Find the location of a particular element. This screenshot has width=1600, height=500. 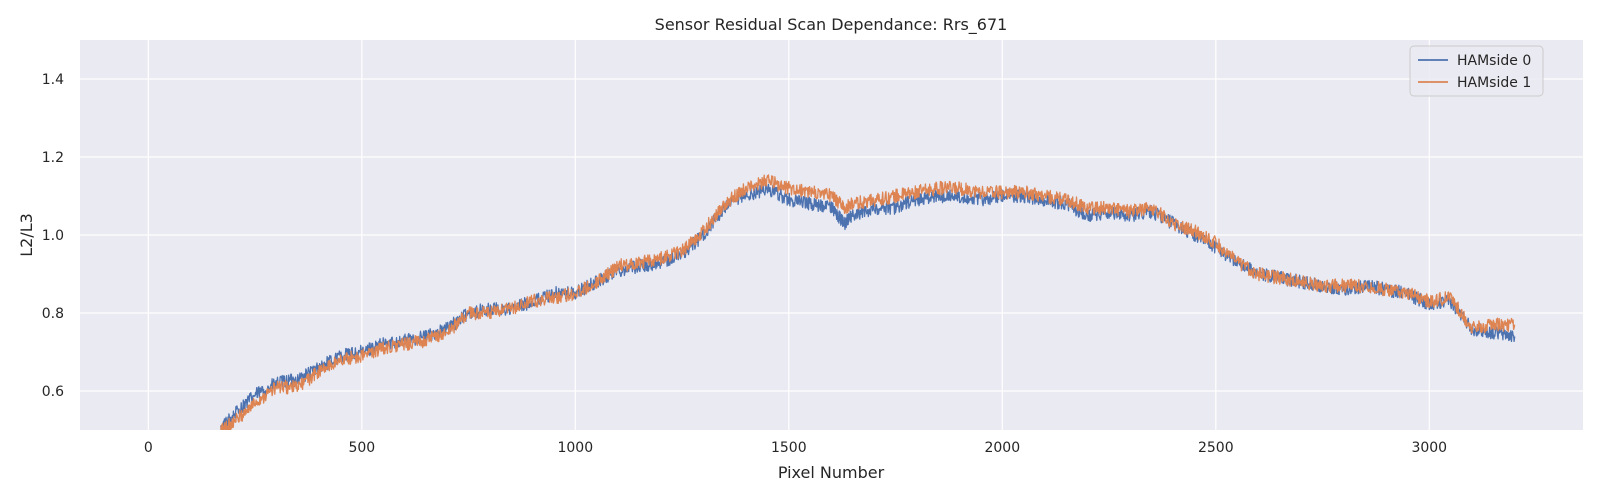

legend-label: HAMside 1 is located at coordinates (1494, 83).